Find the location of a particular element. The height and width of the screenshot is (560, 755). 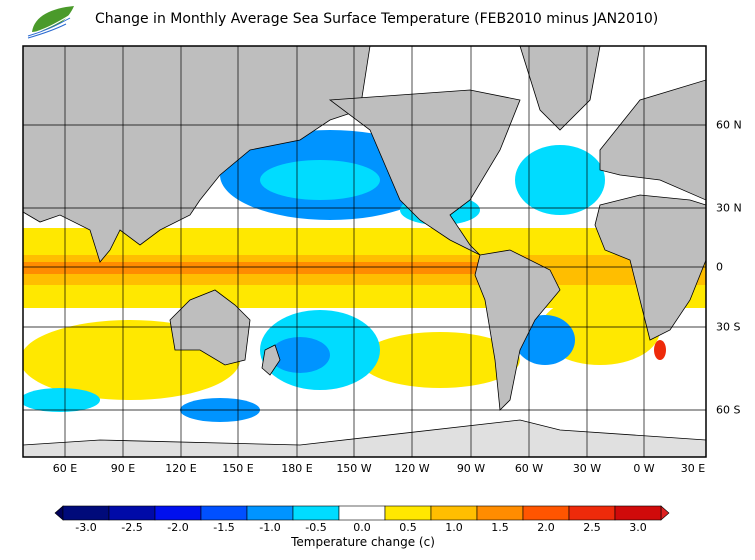

lon-label: 0 W is located at coordinates (644, 468).